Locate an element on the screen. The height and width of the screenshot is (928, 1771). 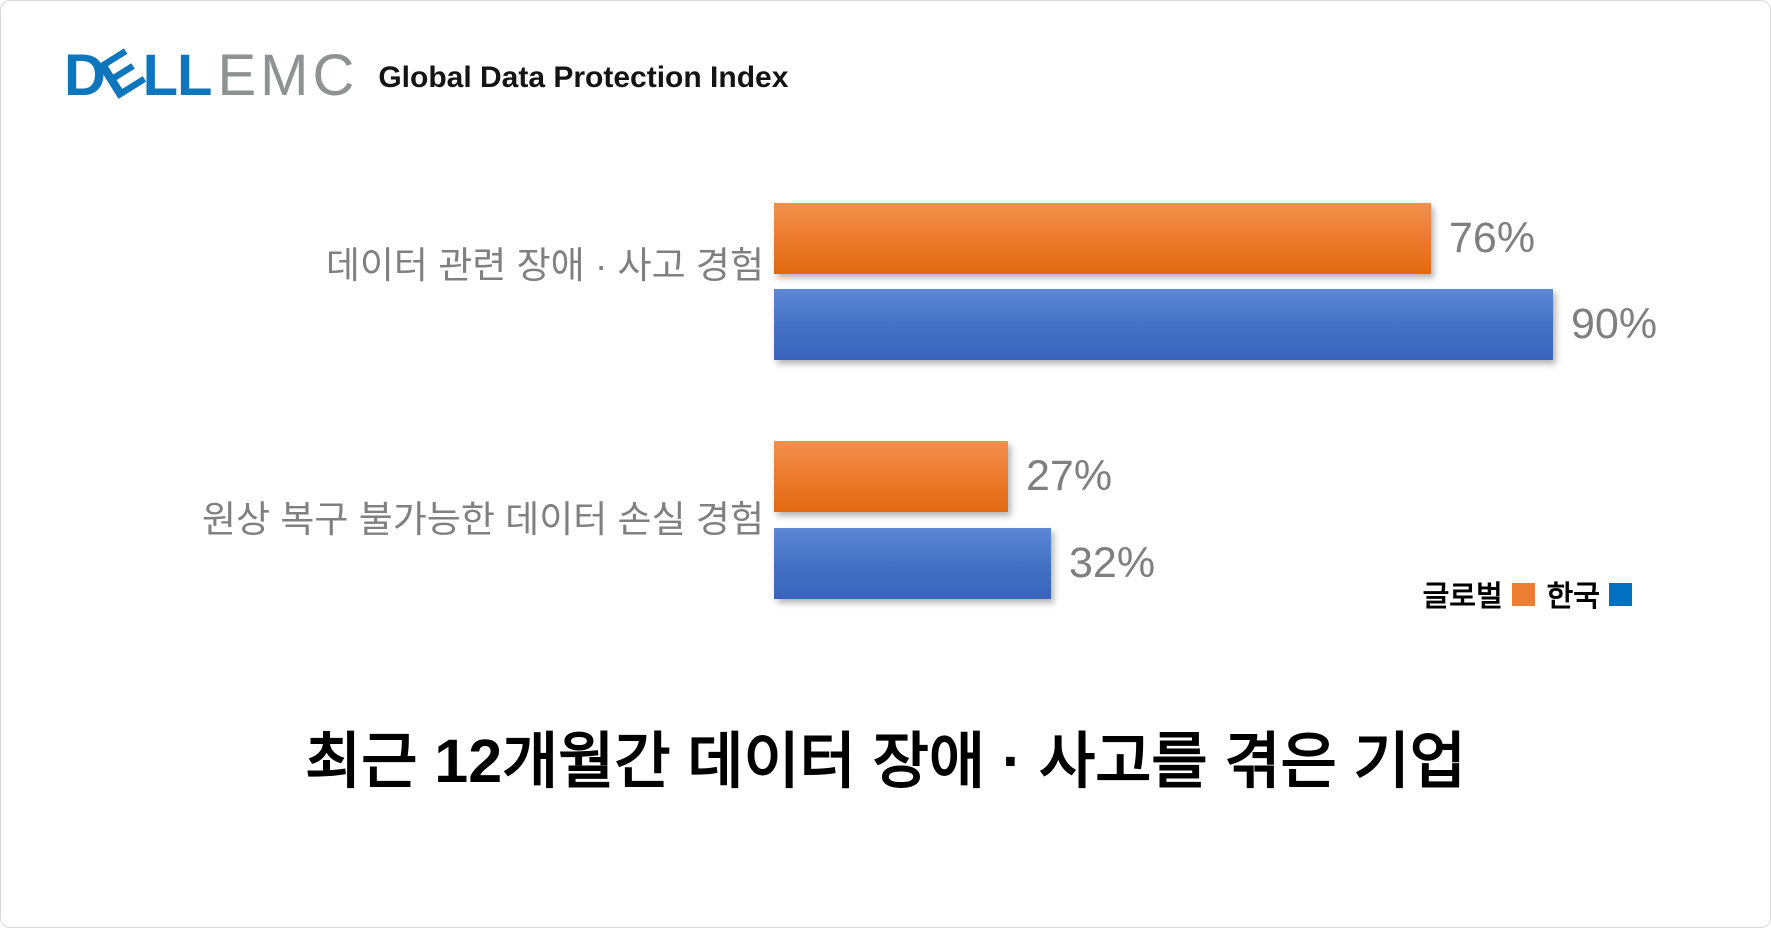
bar-row: 27% is located at coordinates (943, 476).